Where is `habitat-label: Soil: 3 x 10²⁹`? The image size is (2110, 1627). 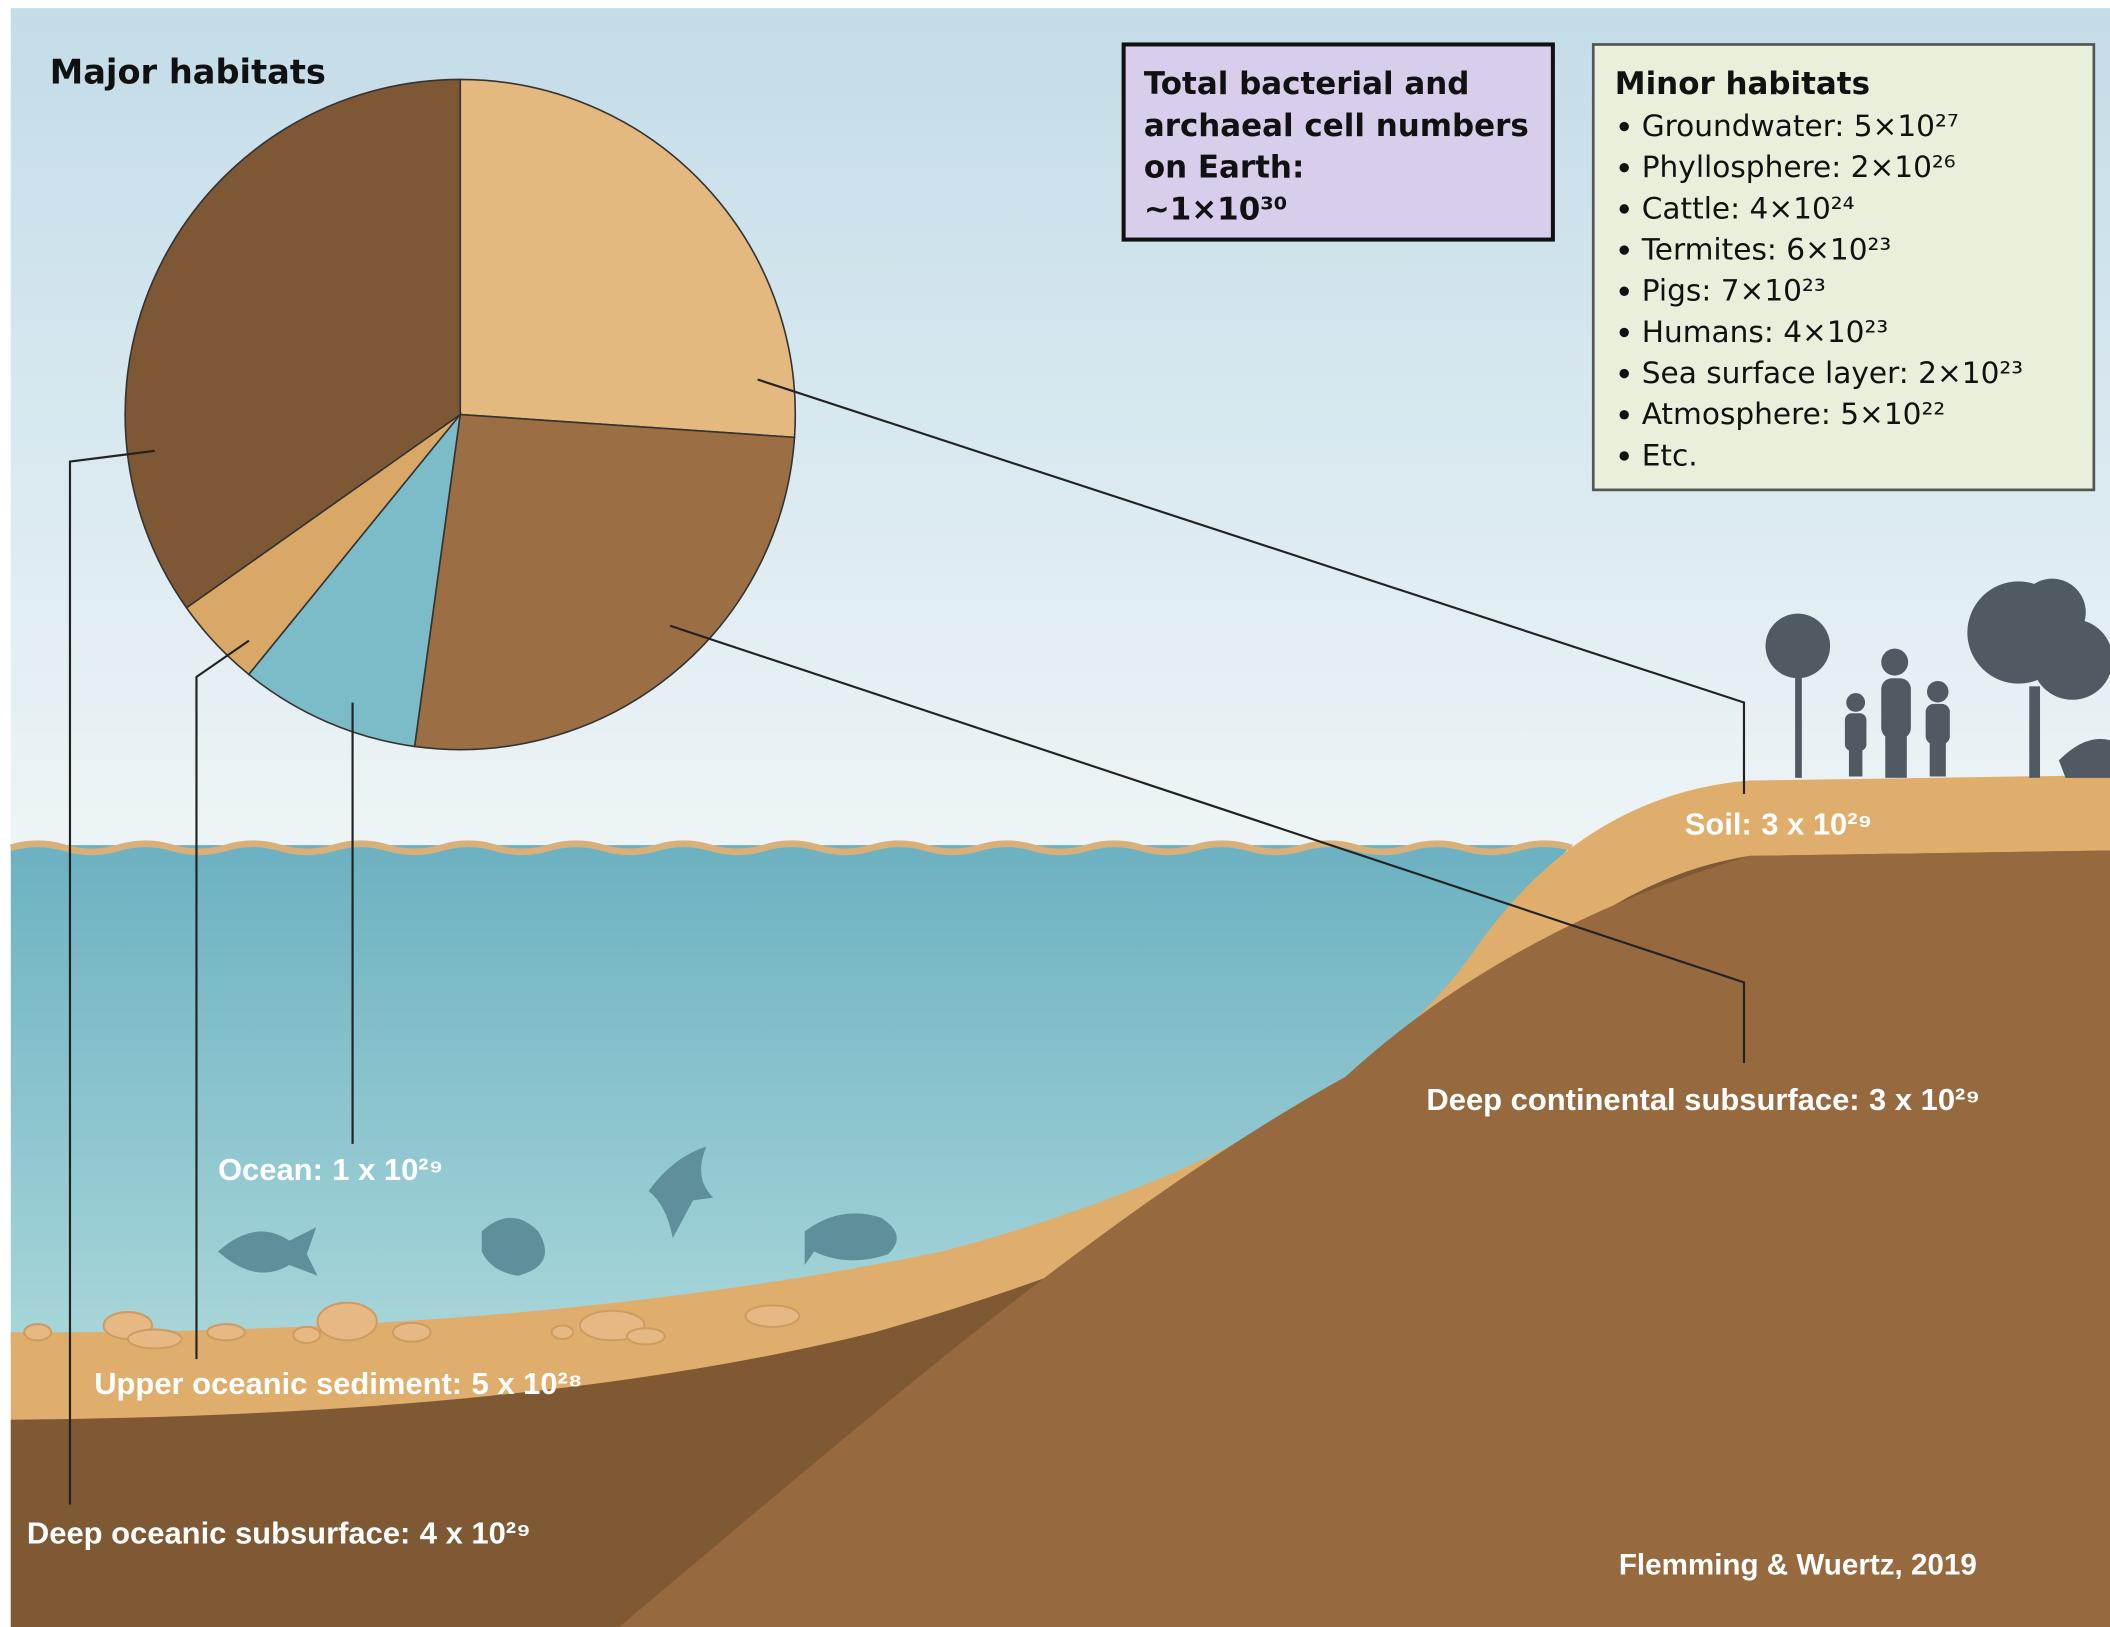 habitat-label: Soil: 3 x 10²⁹ is located at coordinates (1778, 823).